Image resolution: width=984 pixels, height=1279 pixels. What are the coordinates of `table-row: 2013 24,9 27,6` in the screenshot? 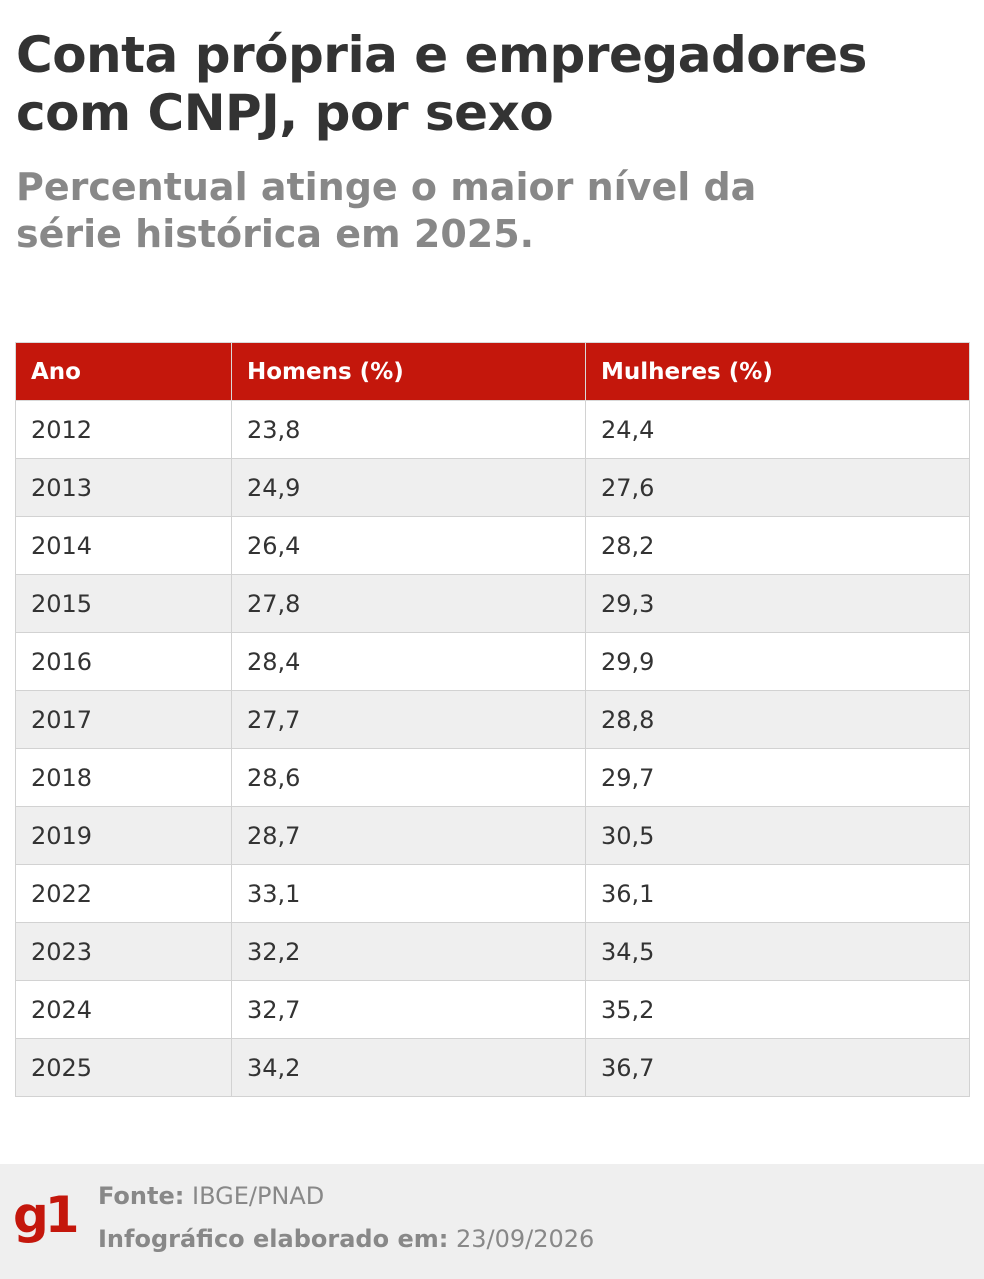 It's located at (492, 487).